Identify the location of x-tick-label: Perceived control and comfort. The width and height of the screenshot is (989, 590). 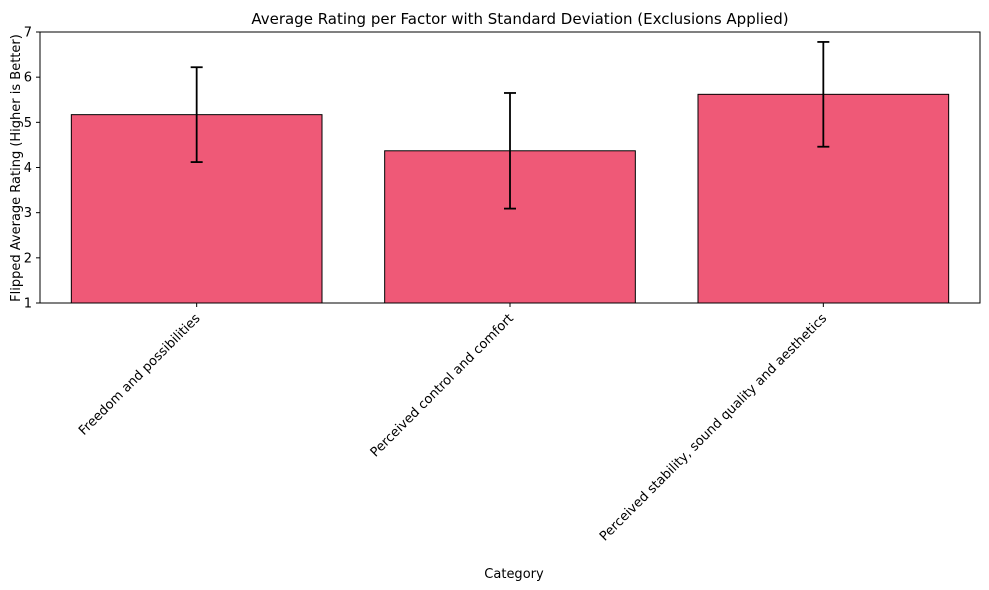
(442, 385).